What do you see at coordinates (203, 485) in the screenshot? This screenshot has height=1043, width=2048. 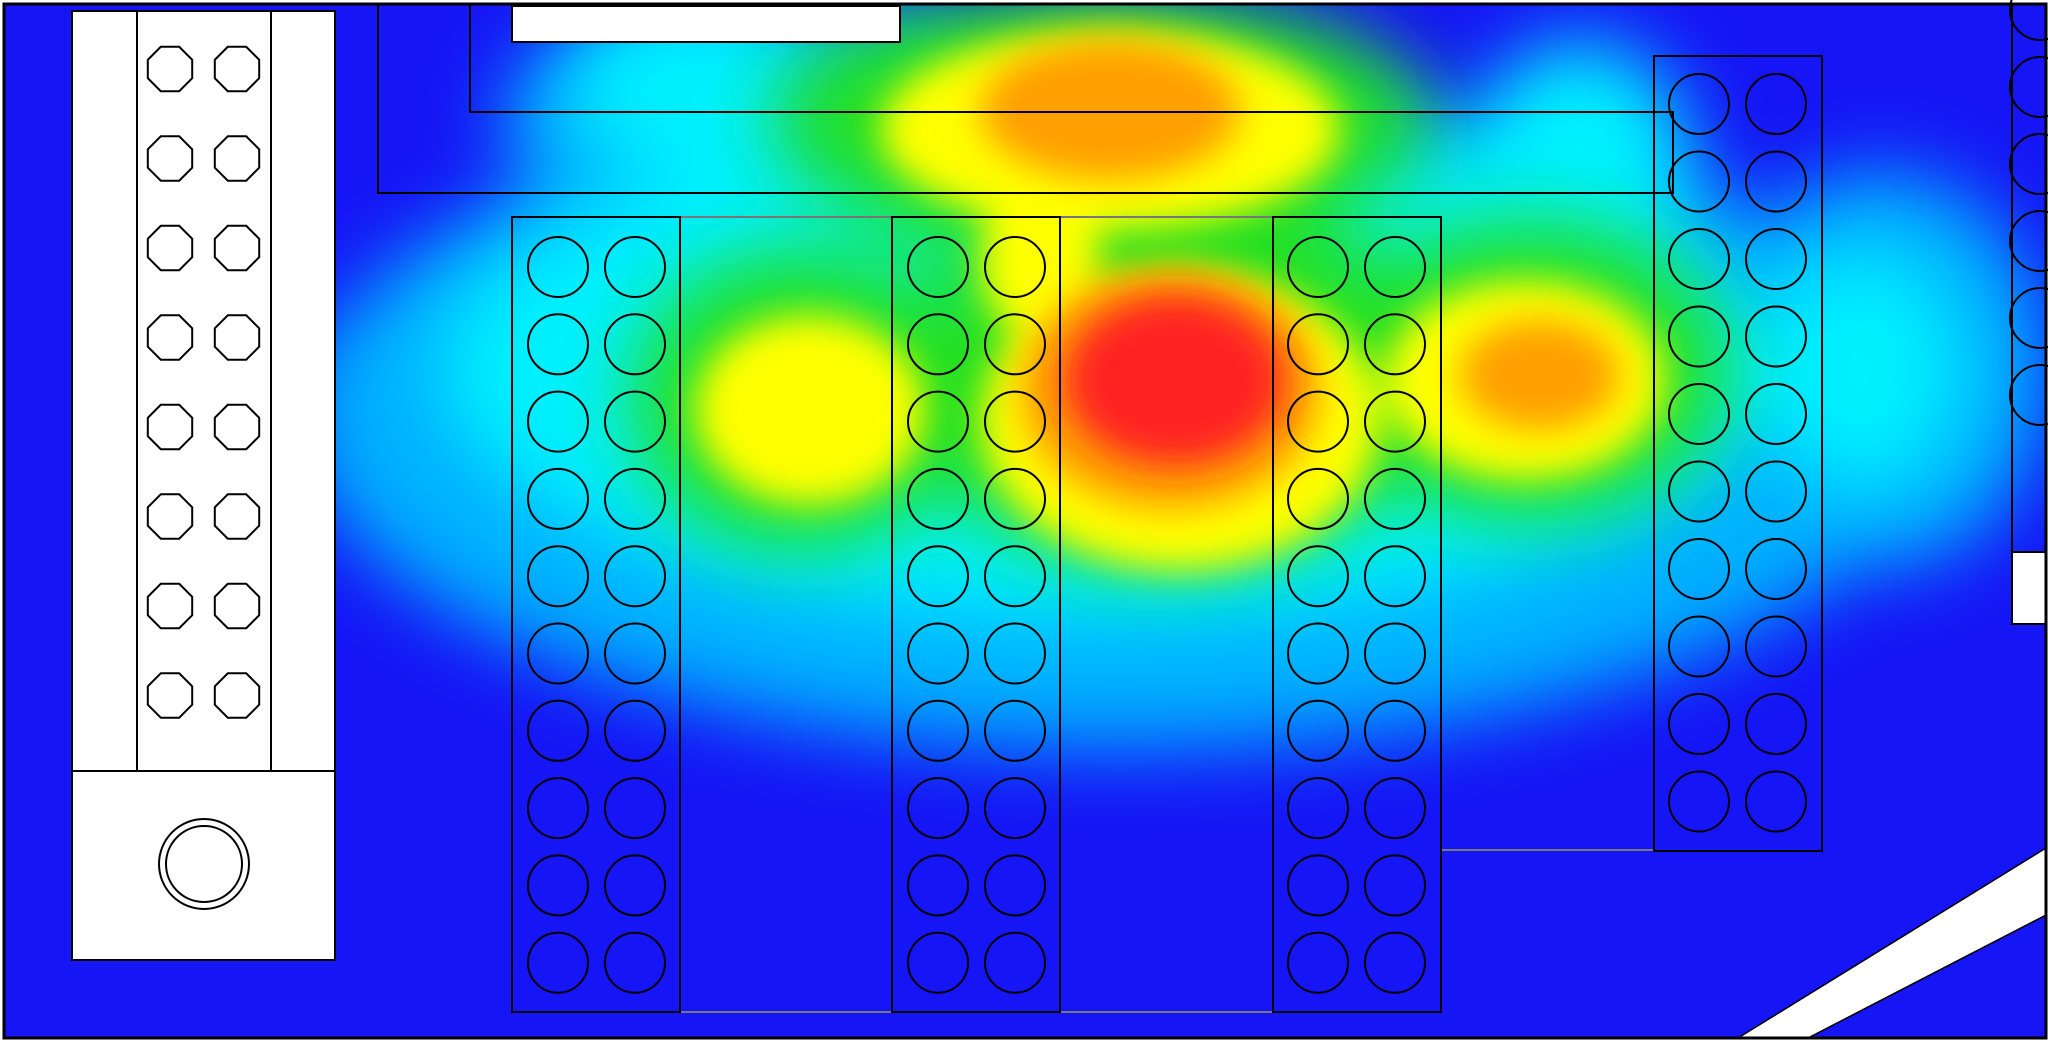 I see `left-cabinet` at bounding box center [203, 485].